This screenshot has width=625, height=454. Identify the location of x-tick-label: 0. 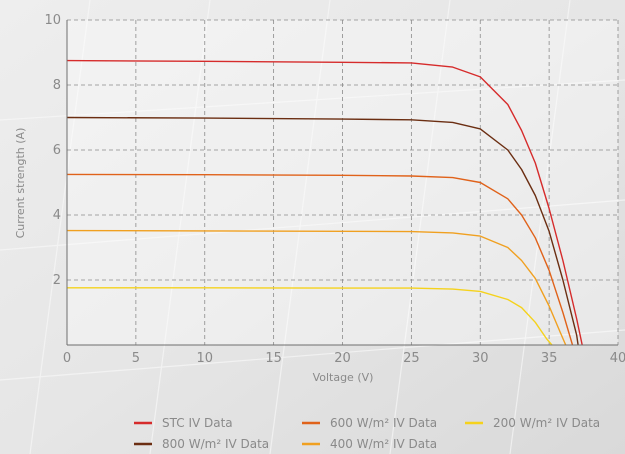
(67, 358).